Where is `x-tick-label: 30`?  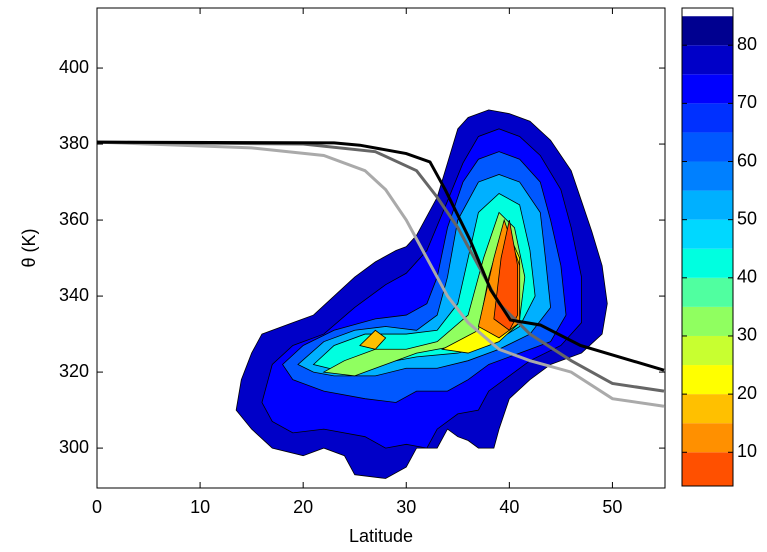 x-tick-label: 30 is located at coordinates (406, 507).